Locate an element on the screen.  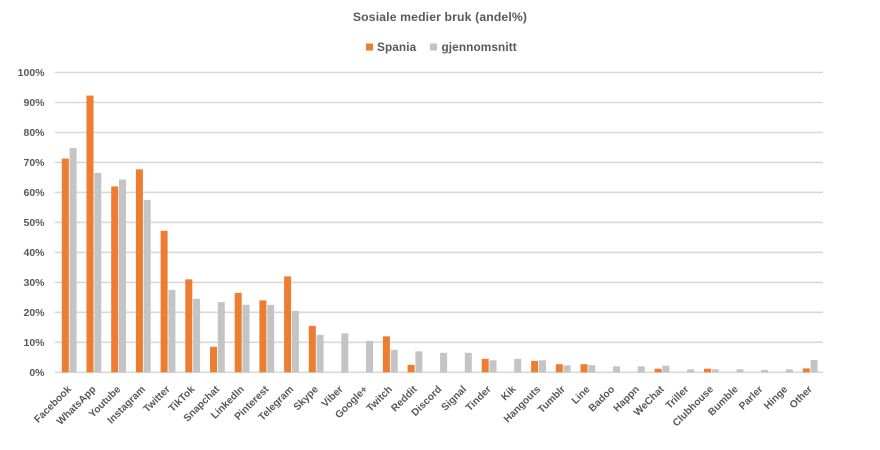
svg-text: Twitch is located at coordinates (380, 399).